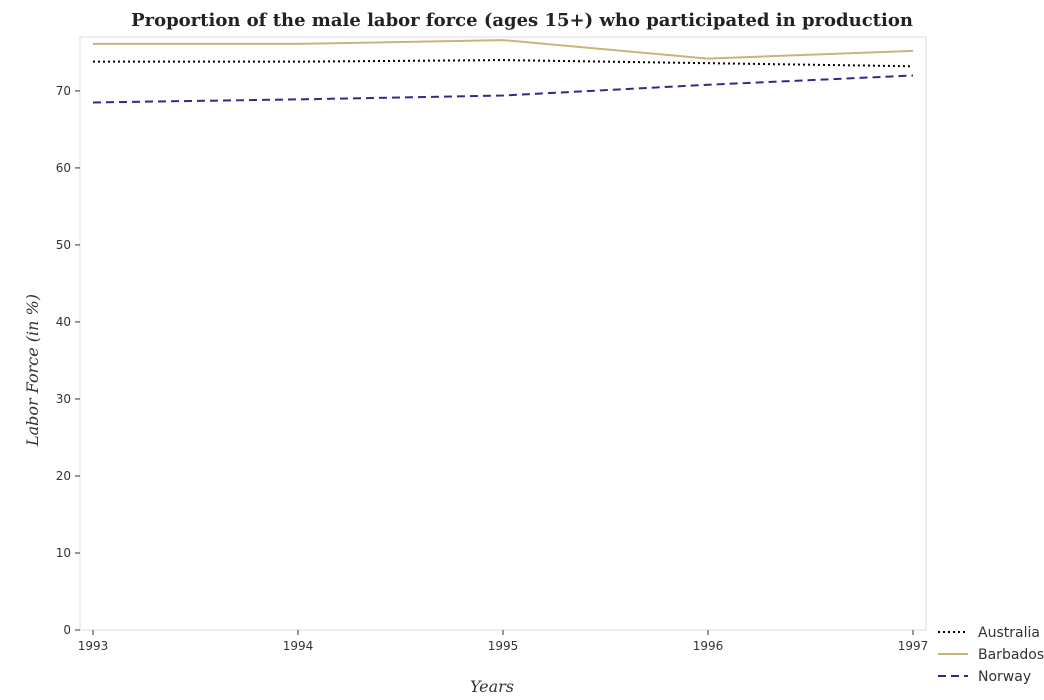  What do you see at coordinates (63, 476) in the screenshot?
I see `y-tick-label: 20` at bounding box center [63, 476].